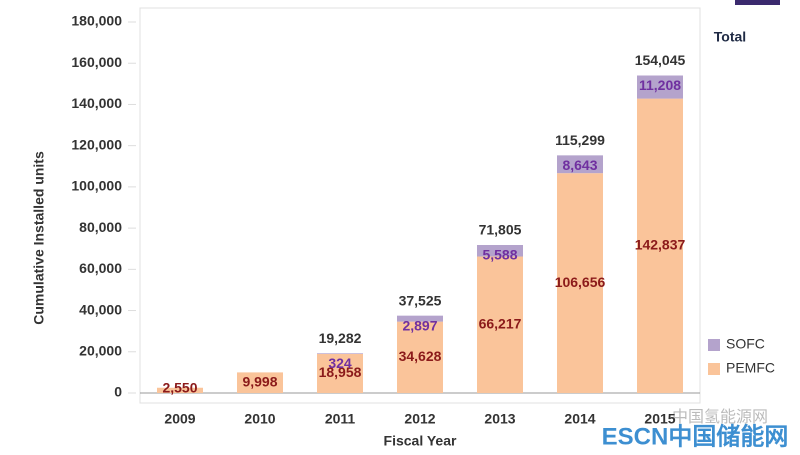  Describe the element at coordinates (695, 436) in the screenshot. I see `watermark: ESCN中国储能网` at that location.